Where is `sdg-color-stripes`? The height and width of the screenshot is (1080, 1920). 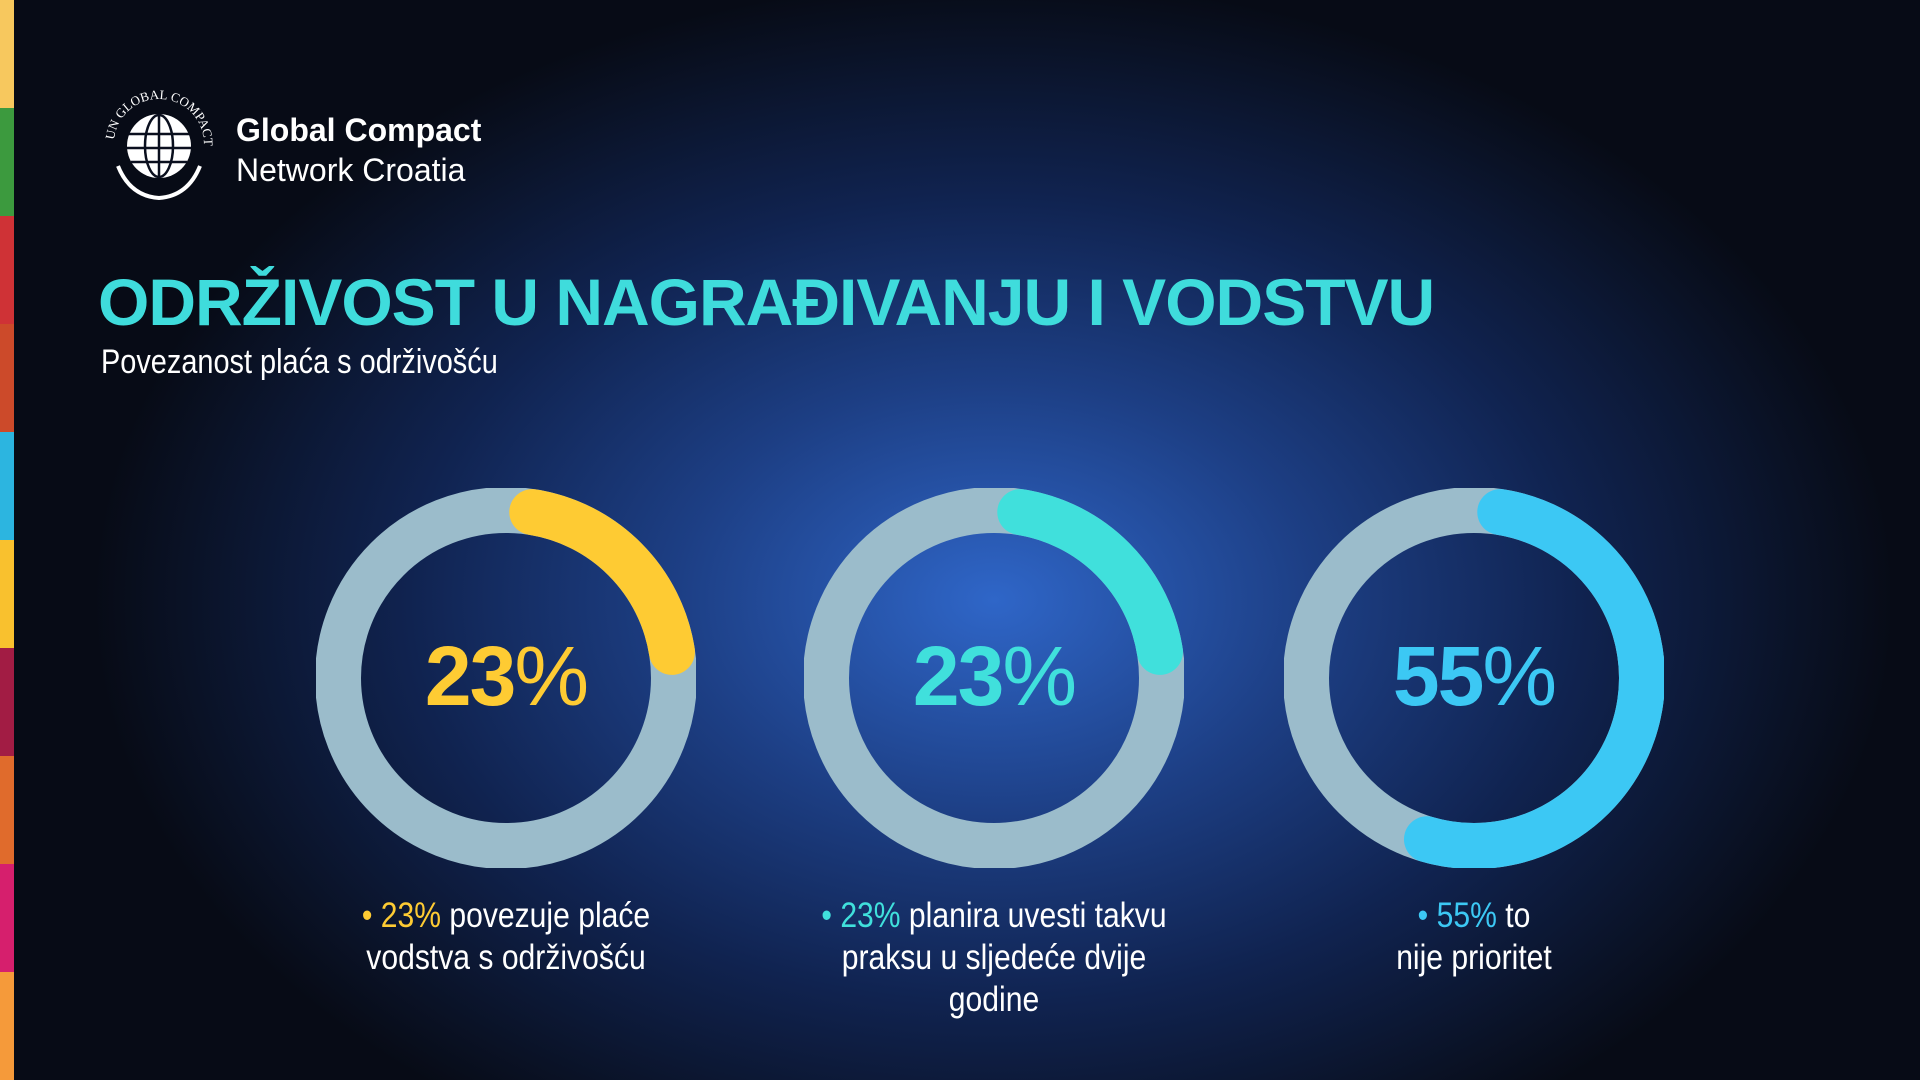 sdg-color-stripes is located at coordinates (7, 540).